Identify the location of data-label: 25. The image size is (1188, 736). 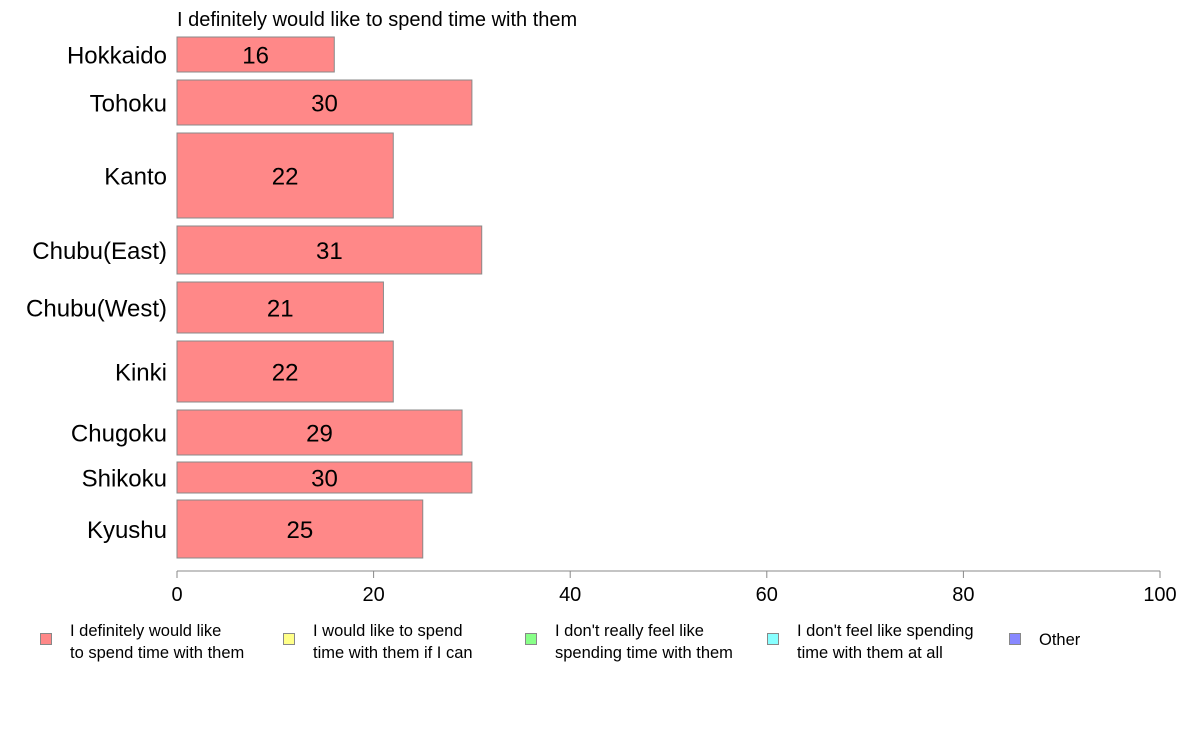
(300, 530).